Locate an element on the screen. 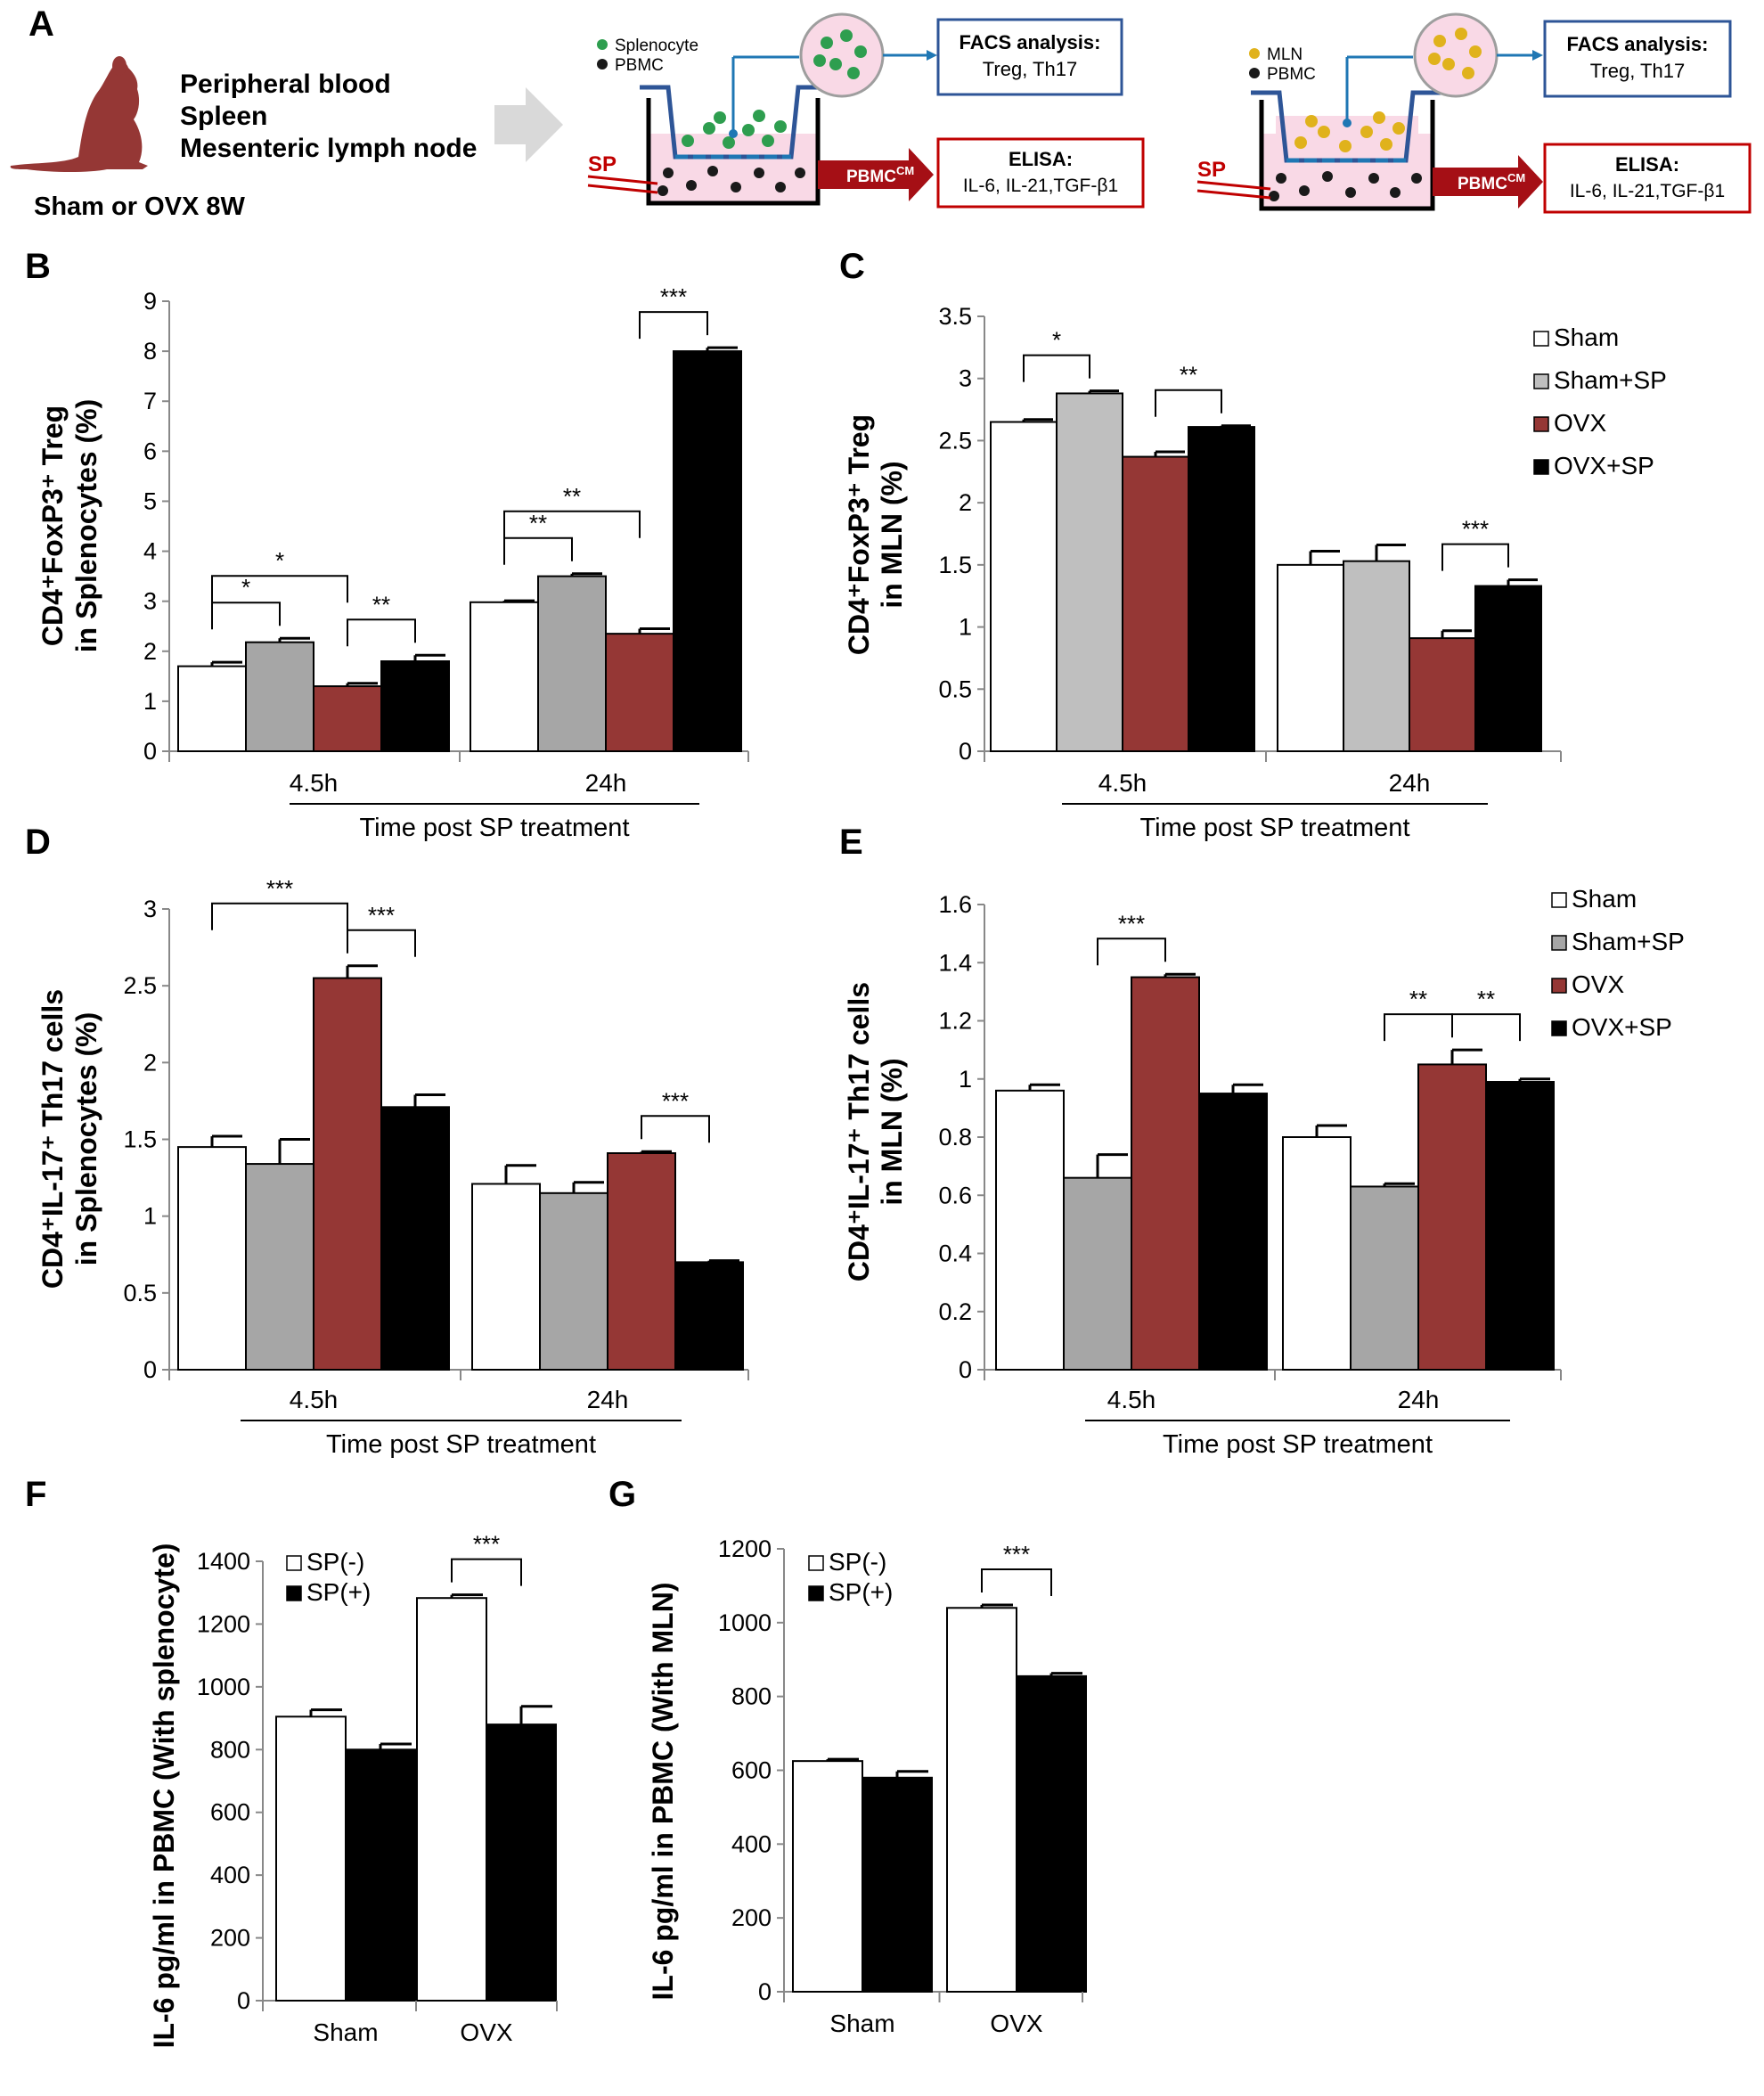  tissue-line-2: Spleen is located at coordinates (223, 116).